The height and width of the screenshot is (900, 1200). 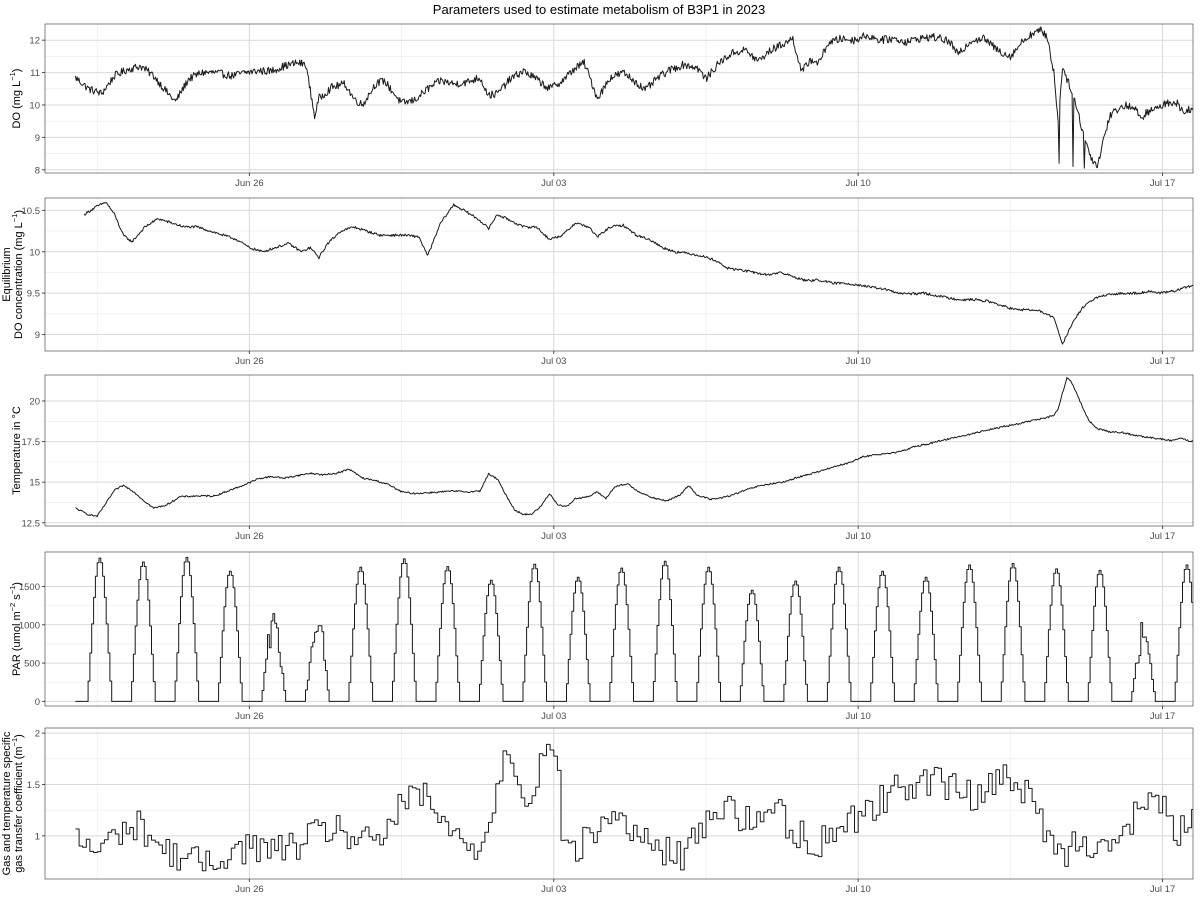 I want to click on y-tick-label: 1.5, so click(x=33, y=785).